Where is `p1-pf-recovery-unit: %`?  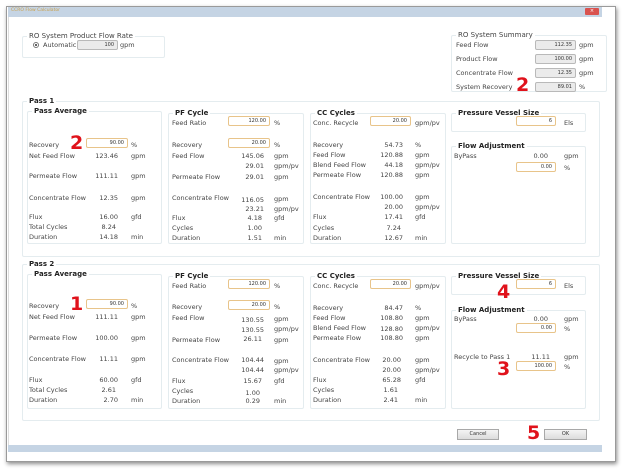
p1-pf-recovery-unit: % is located at coordinates (277, 145).